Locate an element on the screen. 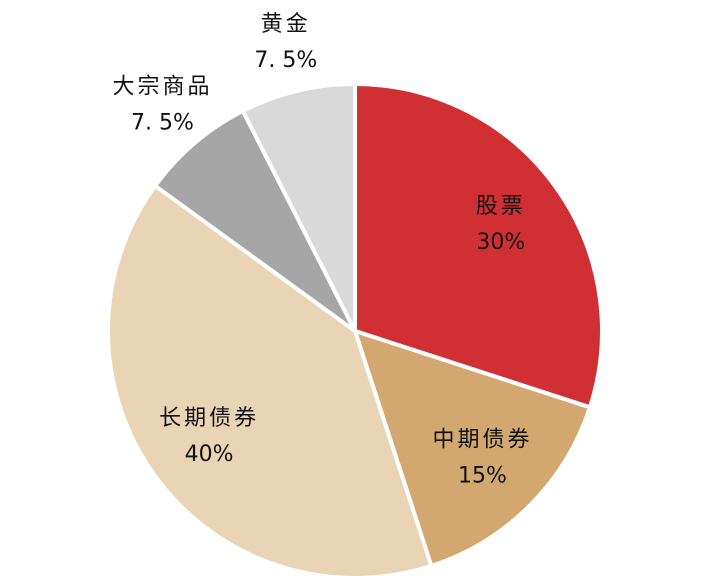 This screenshot has height=585, width=709. slice-label: 黄金 is located at coordinates (286, 24).